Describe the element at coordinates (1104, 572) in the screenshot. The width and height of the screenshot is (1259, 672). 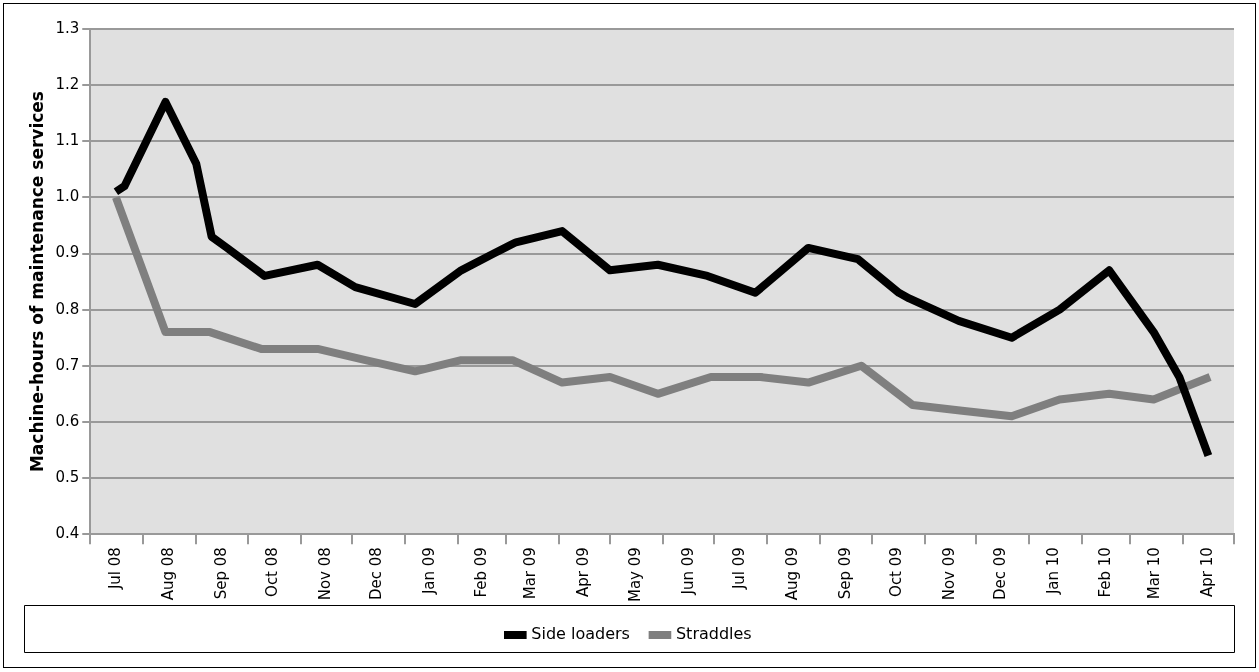
I see `x-tick-label: Feb 10` at that location.